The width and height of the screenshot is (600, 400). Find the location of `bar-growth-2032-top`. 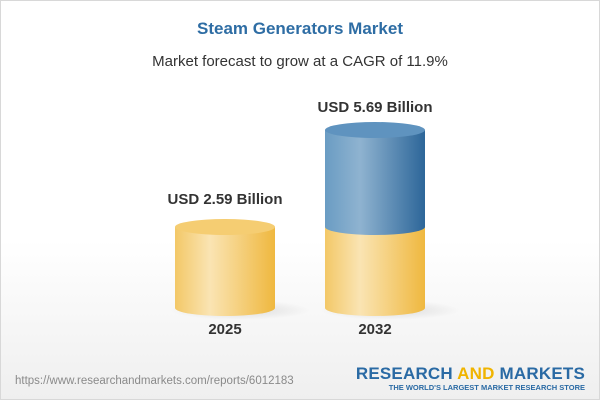

bar-growth-2032-top is located at coordinates (375, 130).